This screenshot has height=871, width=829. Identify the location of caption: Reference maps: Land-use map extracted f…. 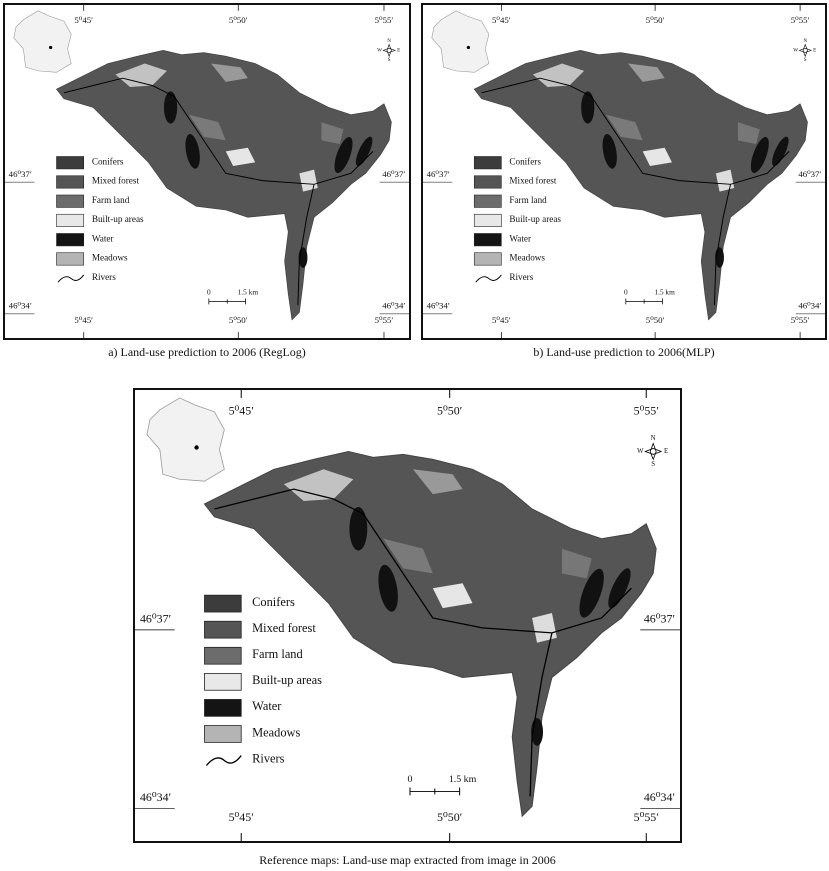
(407, 860).